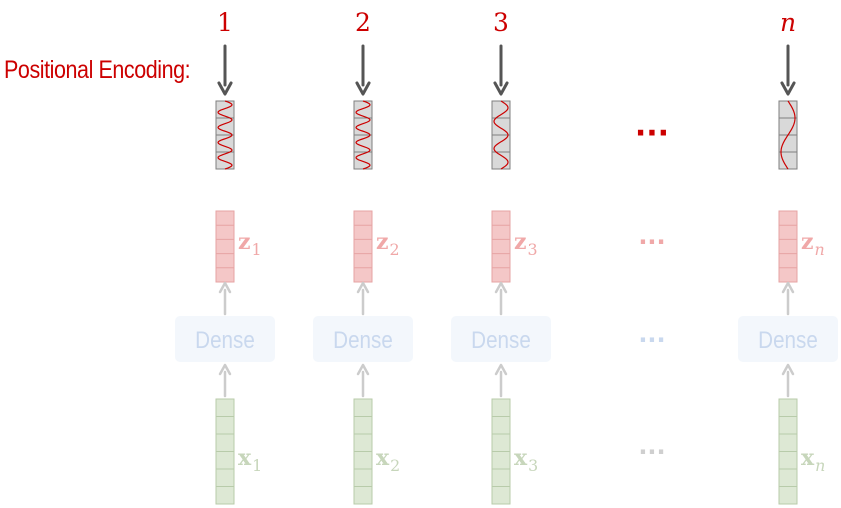 This screenshot has height=508, width=841. I want to click on x-label: x1, so click(250, 460).